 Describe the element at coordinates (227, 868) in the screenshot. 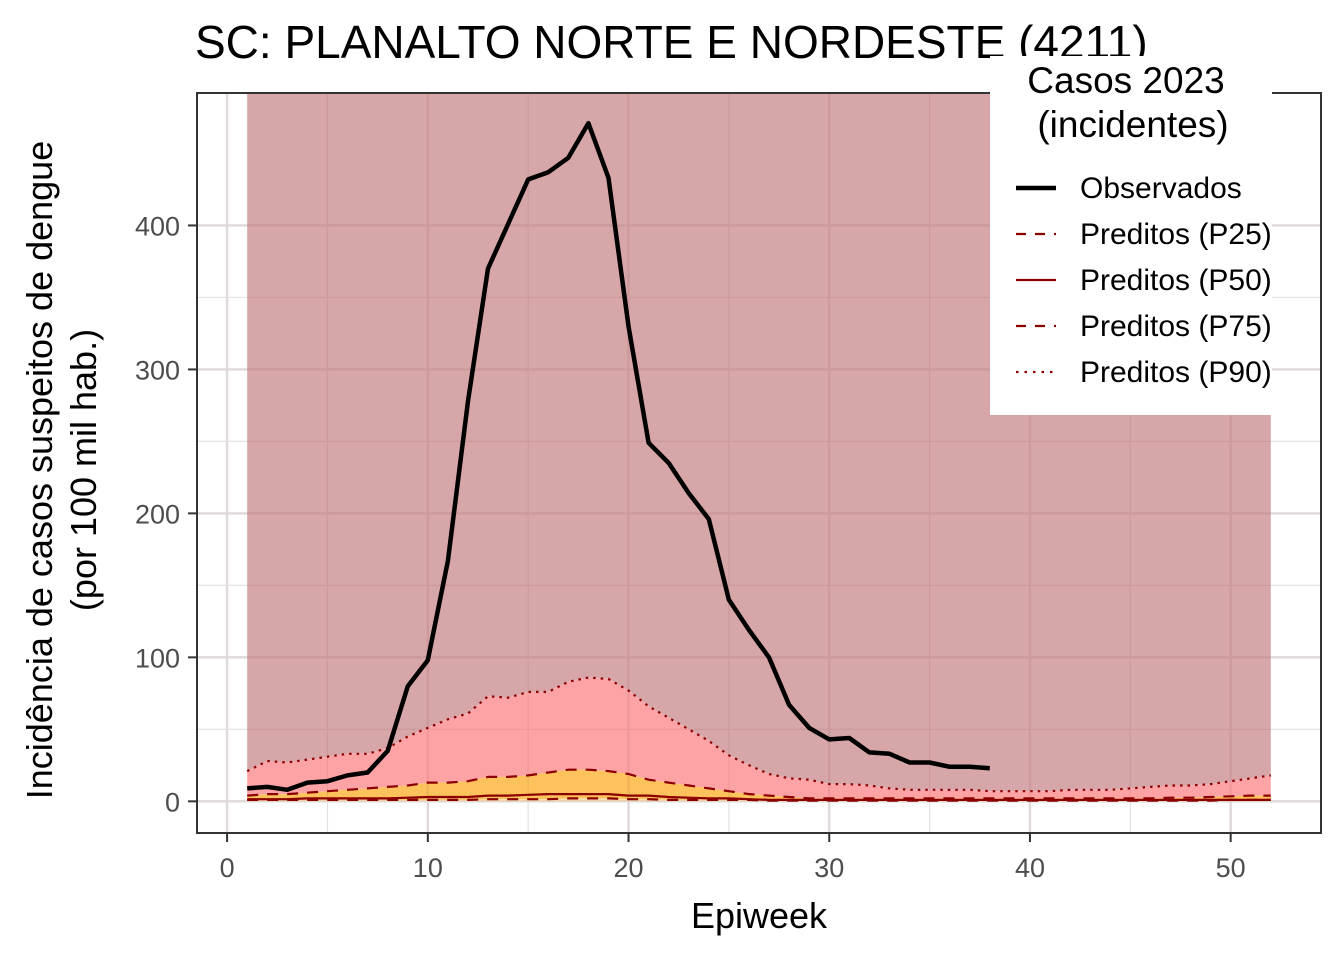

I see `x-tick-label-0: 0` at that location.